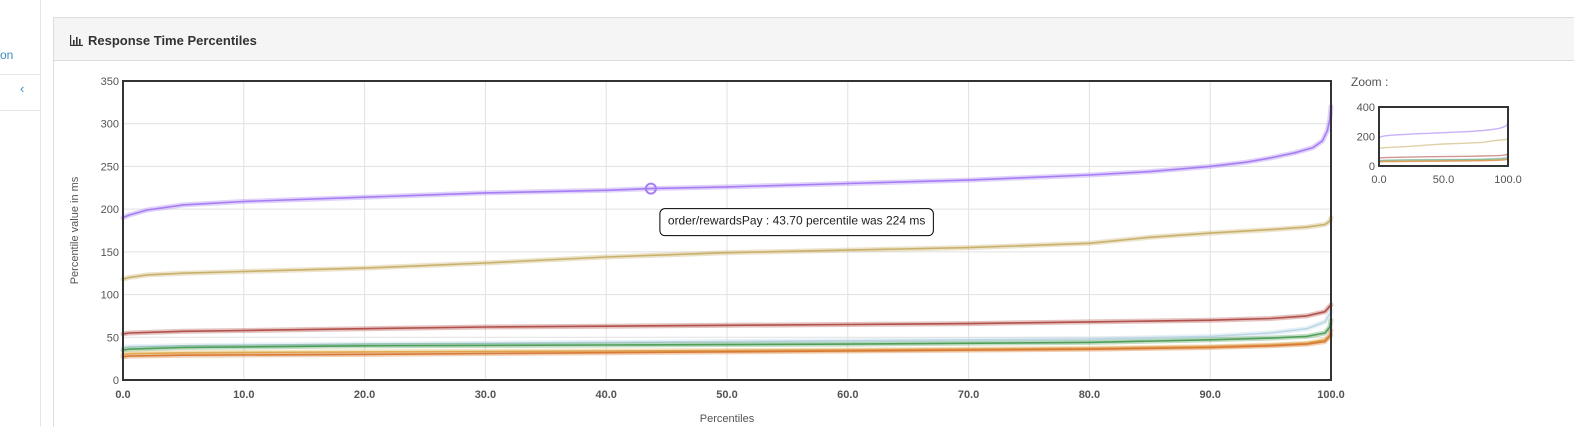 This screenshot has width=1574, height=427. Describe the element at coordinates (726, 395) in the screenshot. I see `x-tick-label: 50.0` at that location.